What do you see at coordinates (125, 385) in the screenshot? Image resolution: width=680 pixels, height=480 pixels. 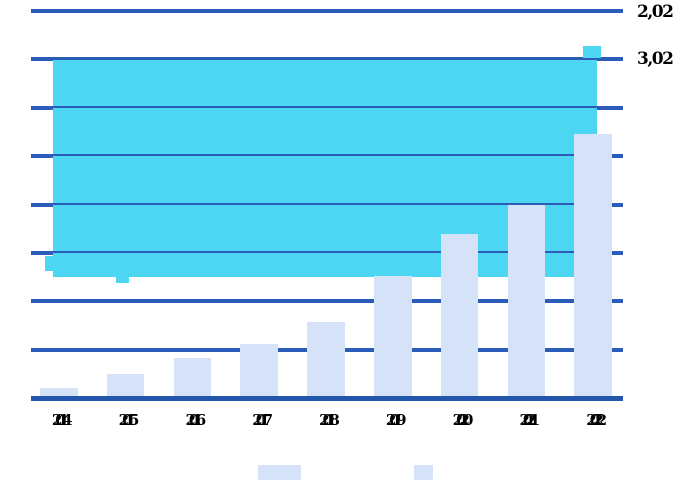 I see `bar-2015` at bounding box center [125, 385].